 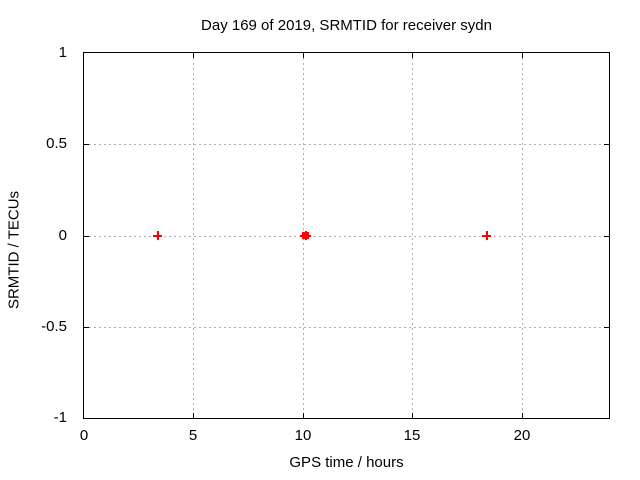 What do you see at coordinates (306, 235) in the screenshot?
I see `data-point-marker-cluster` at bounding box center [306, 235].